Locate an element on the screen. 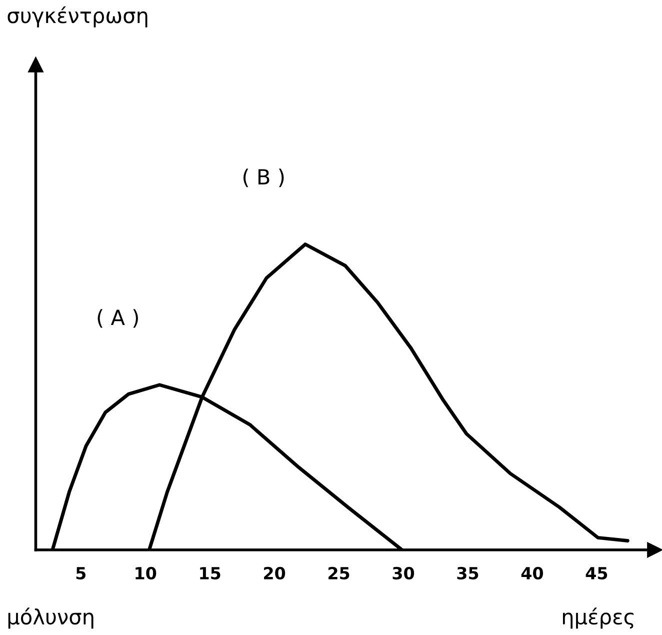  x-tick-label: 15 is located at coordinates (210, 573).